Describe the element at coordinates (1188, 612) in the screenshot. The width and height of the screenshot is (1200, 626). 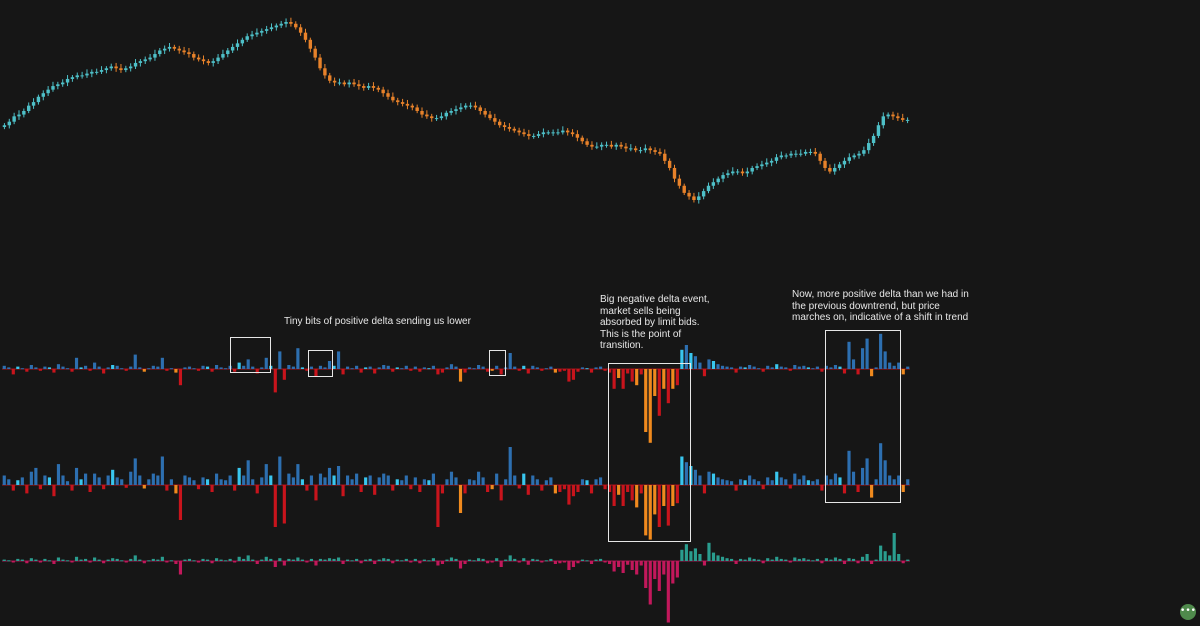
I see `chat-button: •••` at that location.